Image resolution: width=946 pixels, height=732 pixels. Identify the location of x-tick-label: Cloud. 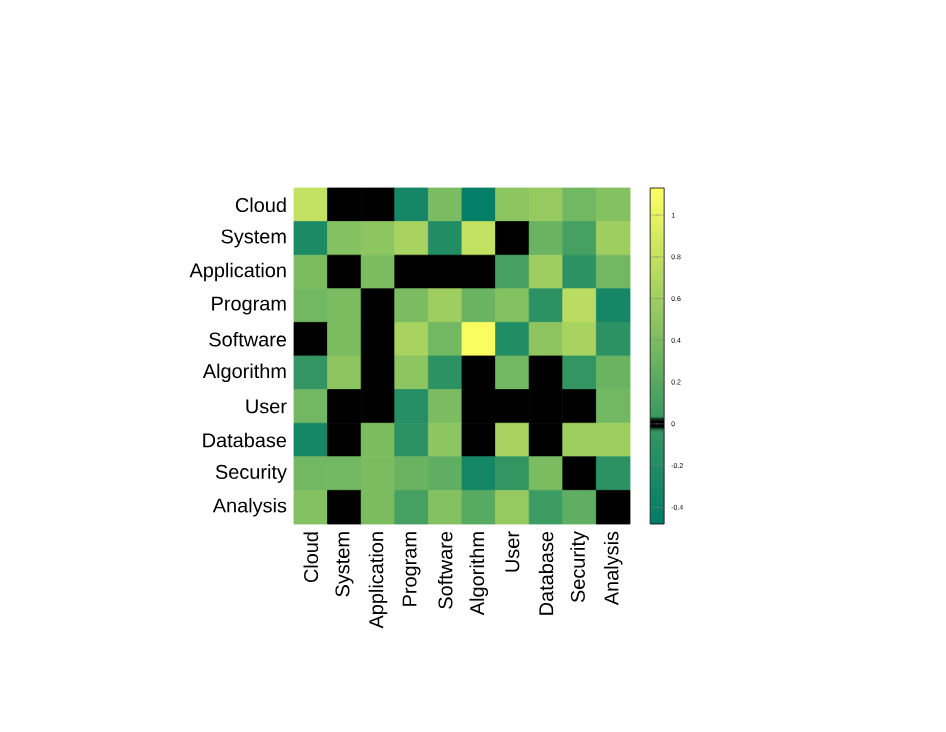
(311, 557).